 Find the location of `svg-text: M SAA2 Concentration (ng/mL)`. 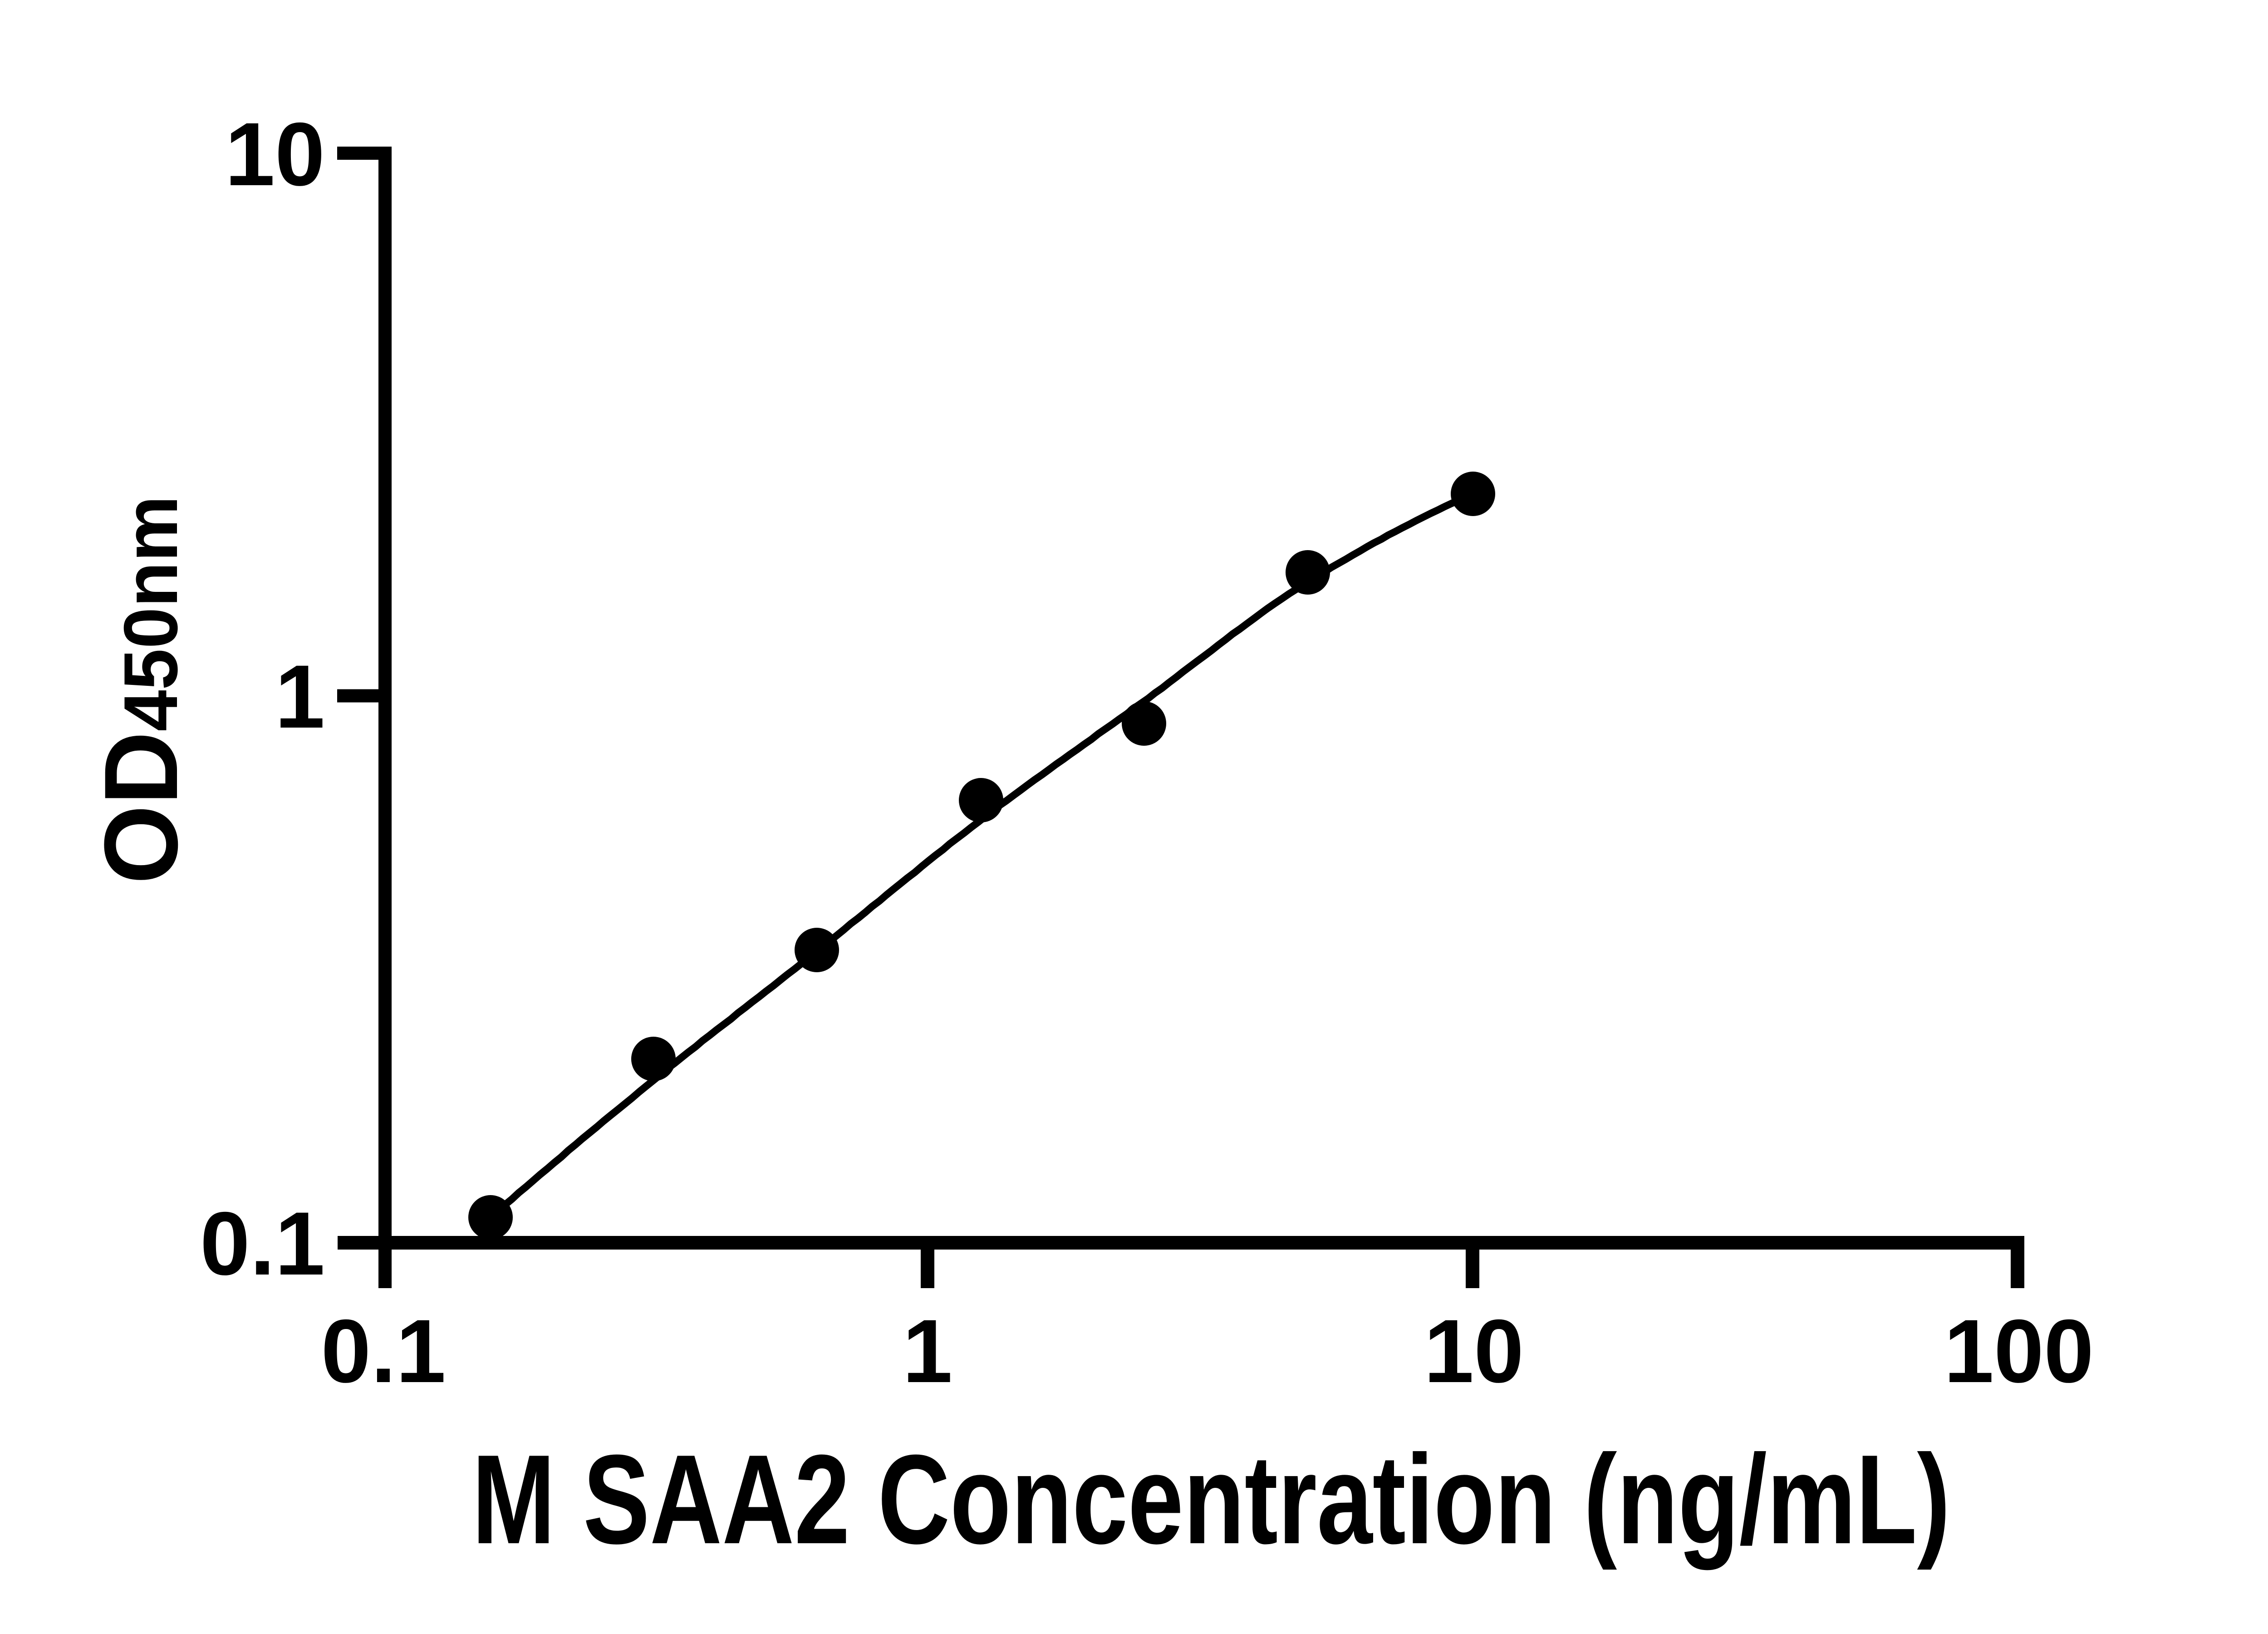

svg-text: M SAA2 Concentration (ng/mL) is located at coordinates (1211, 1500).